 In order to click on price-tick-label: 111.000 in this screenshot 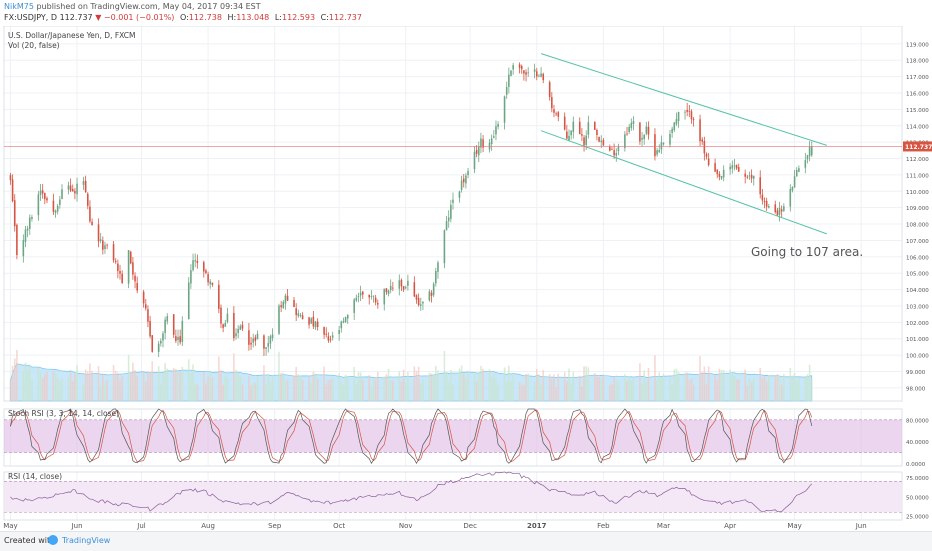, I will do `click(917, 176)`.